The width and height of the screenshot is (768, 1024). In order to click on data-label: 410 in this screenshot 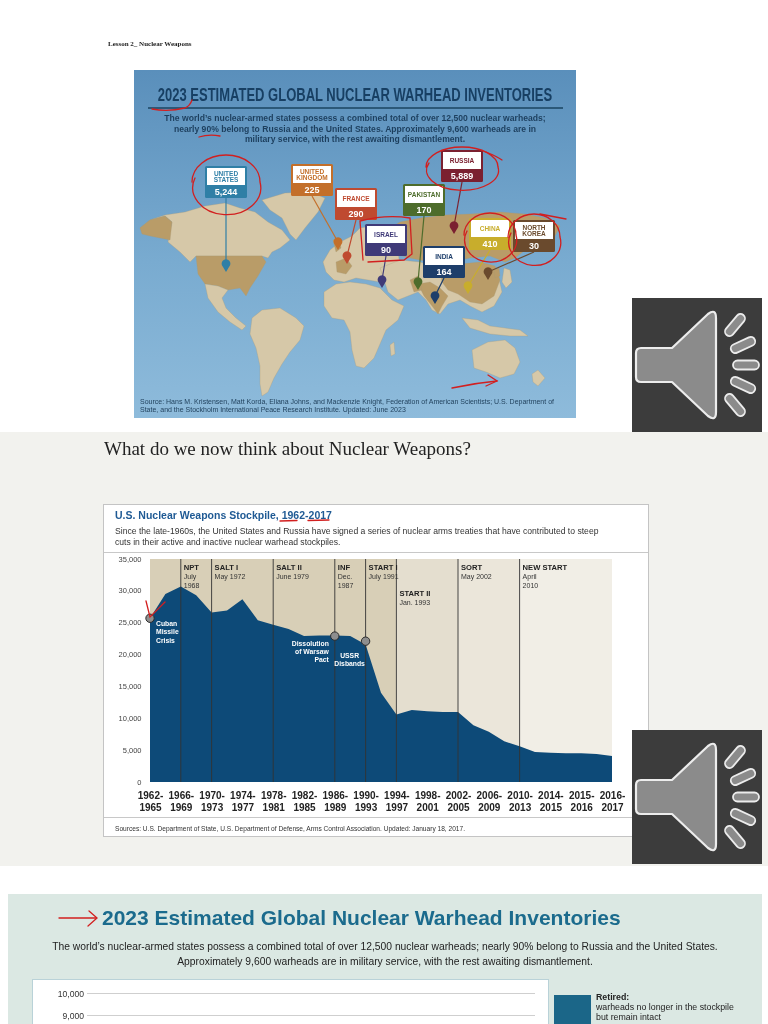, I will do `click(490, 243)`.